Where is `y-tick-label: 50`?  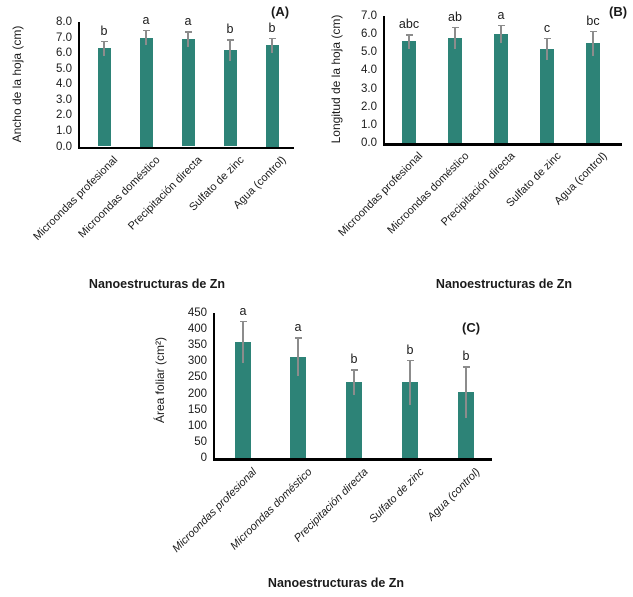 y-tick-label: 50 is located at coordinates (200, 441).